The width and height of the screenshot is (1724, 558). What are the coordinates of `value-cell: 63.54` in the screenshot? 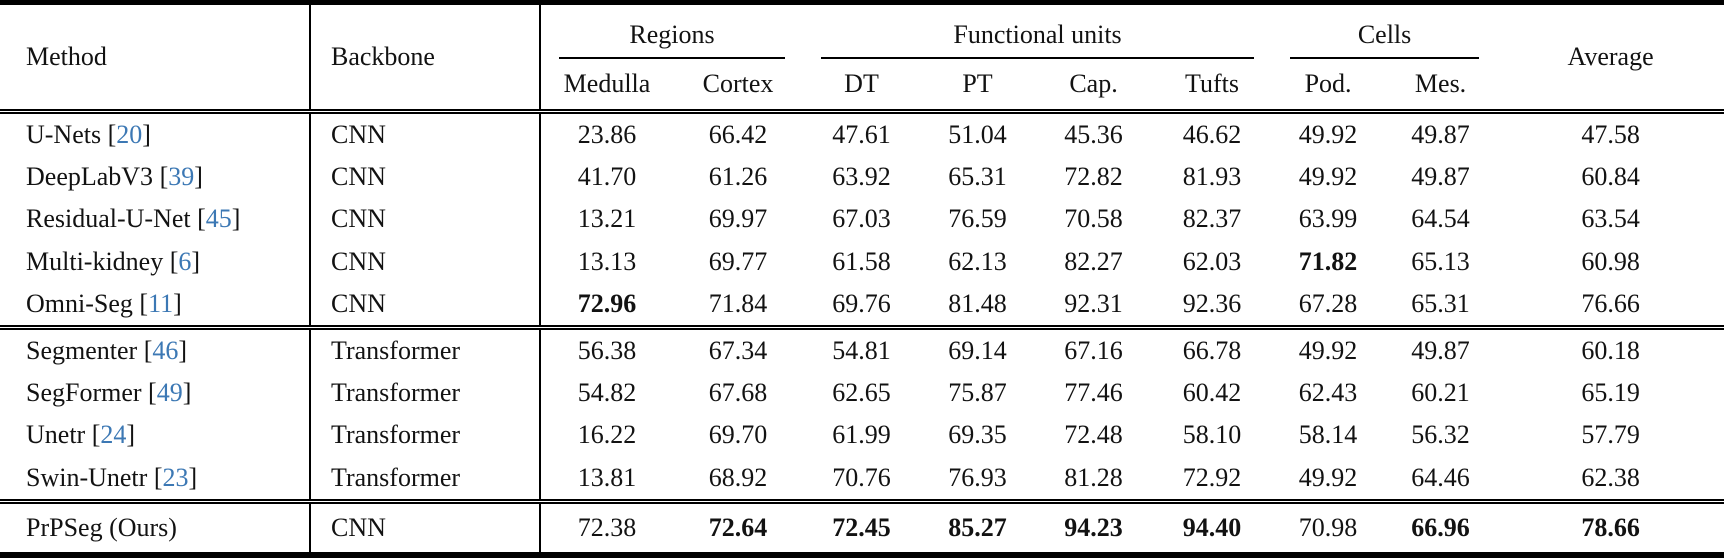 It's located at (1610, 219).